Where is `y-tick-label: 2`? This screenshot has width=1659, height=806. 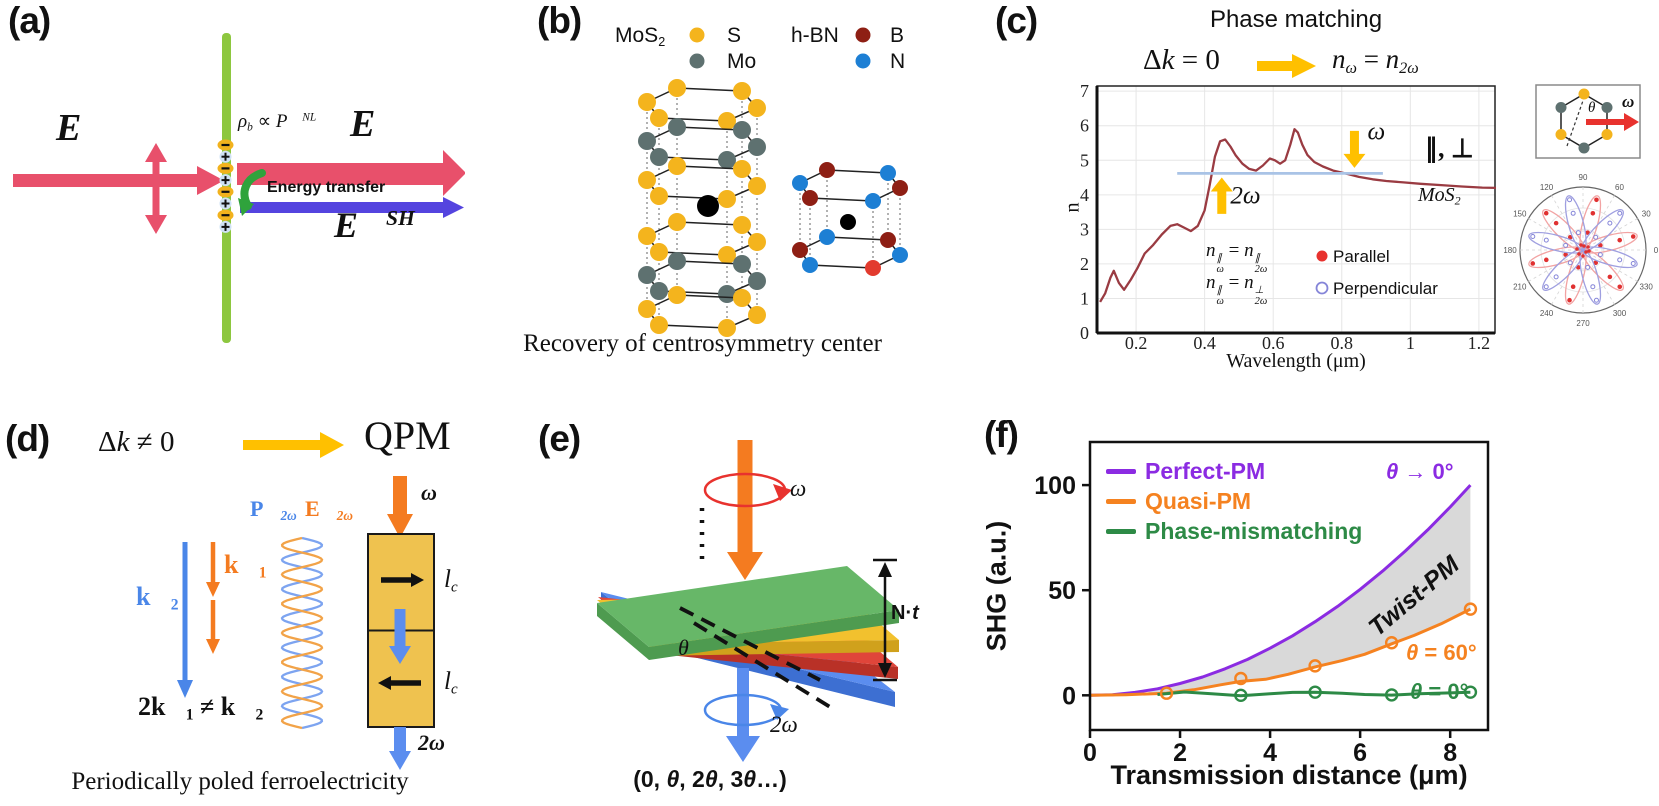 y-tick-label: 2 is located at coordinates (1084, 264).